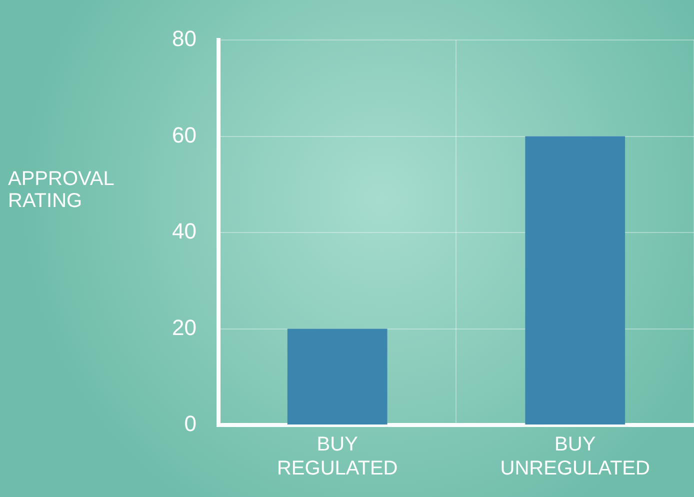 This screenshot has height=497, width=694. I want to click on y-axis-title: APPROVAL RATING, so click(61, 190).